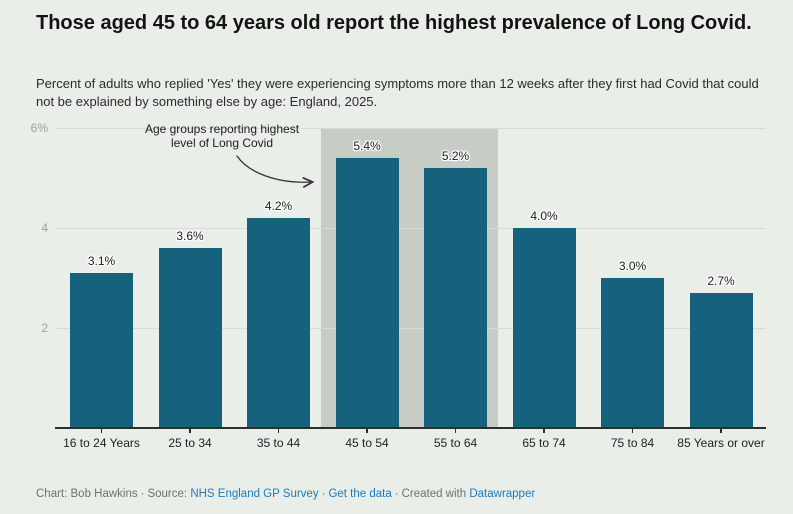  I want to click on y-axis-label: 2, so click(44, 328).